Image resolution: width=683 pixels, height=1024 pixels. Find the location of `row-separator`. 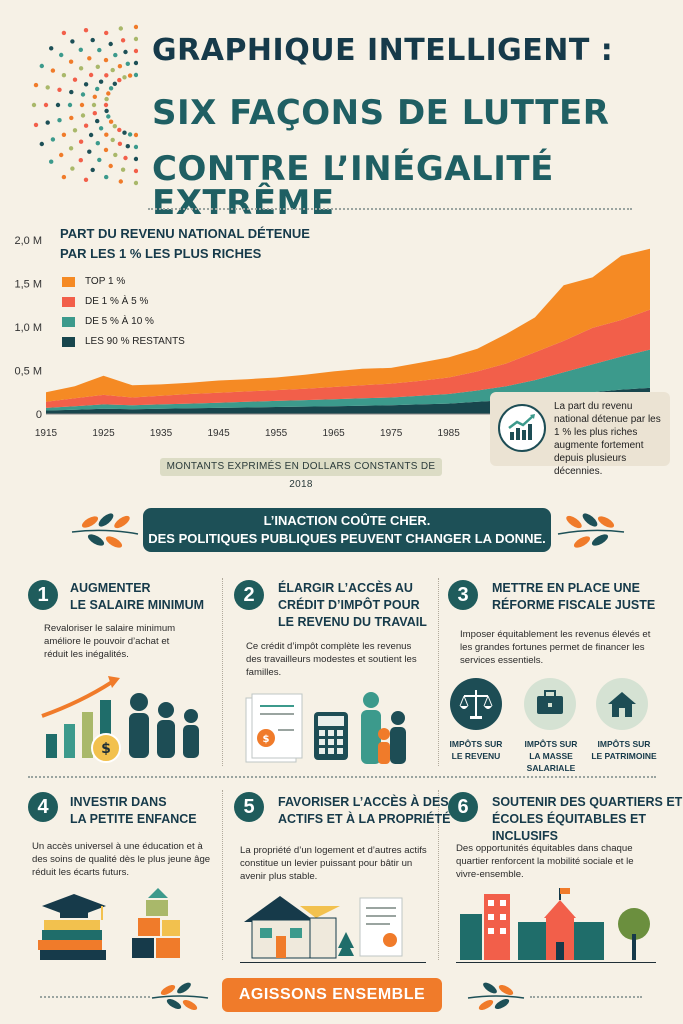

row-separator is located at coordinates (342, 777).